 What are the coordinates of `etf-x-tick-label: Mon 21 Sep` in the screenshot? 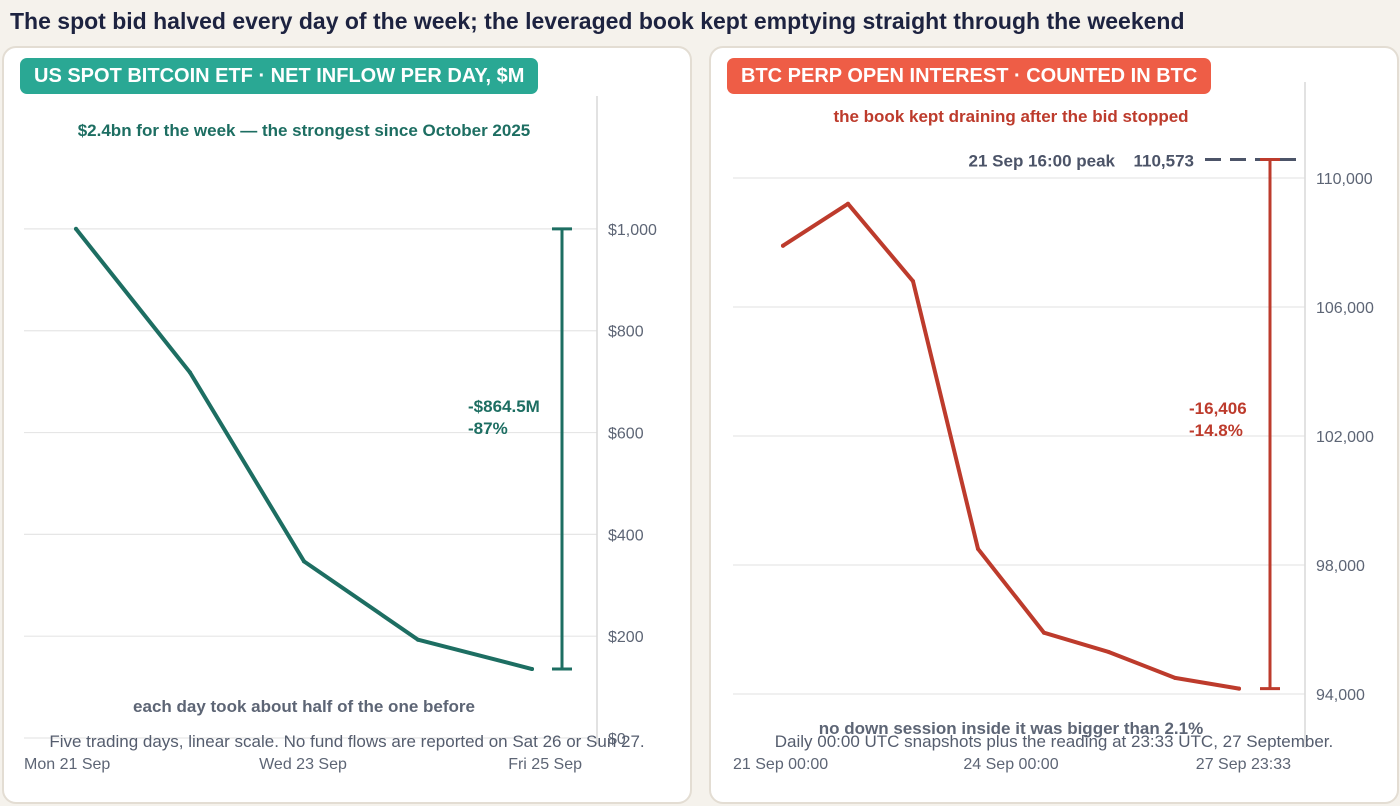 It's located at (67, 764).